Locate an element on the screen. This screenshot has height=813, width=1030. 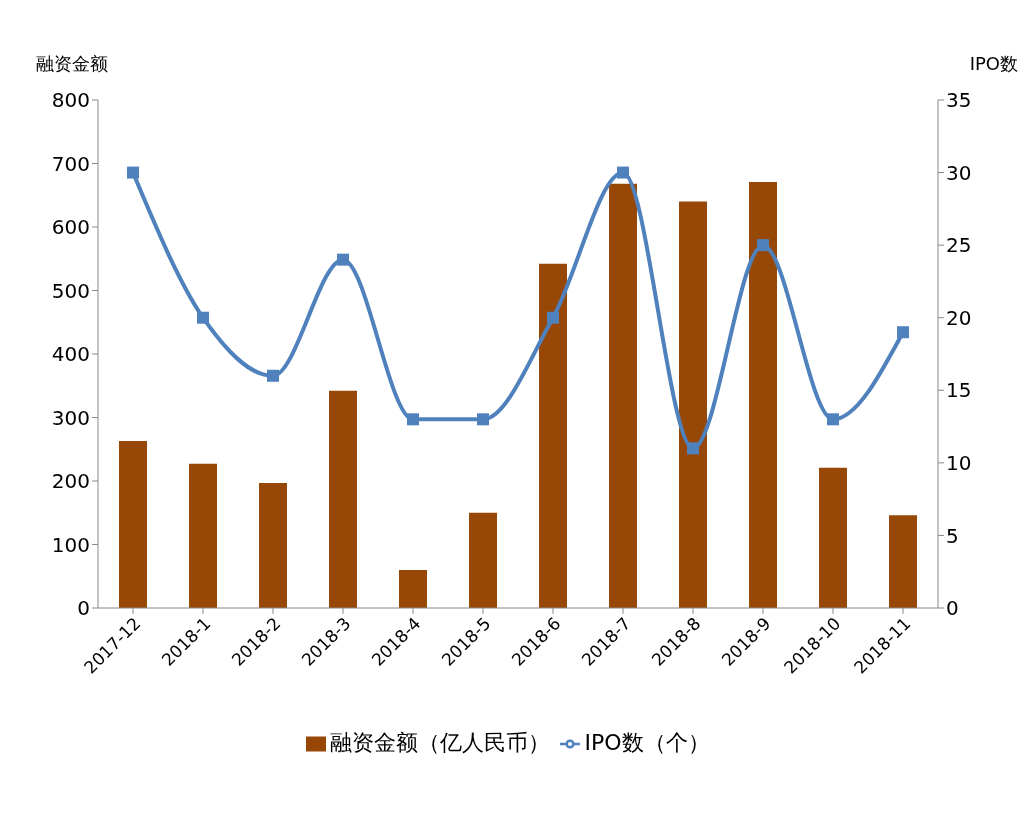
y-tick-label: 200 is located at coordinates (70, 481).